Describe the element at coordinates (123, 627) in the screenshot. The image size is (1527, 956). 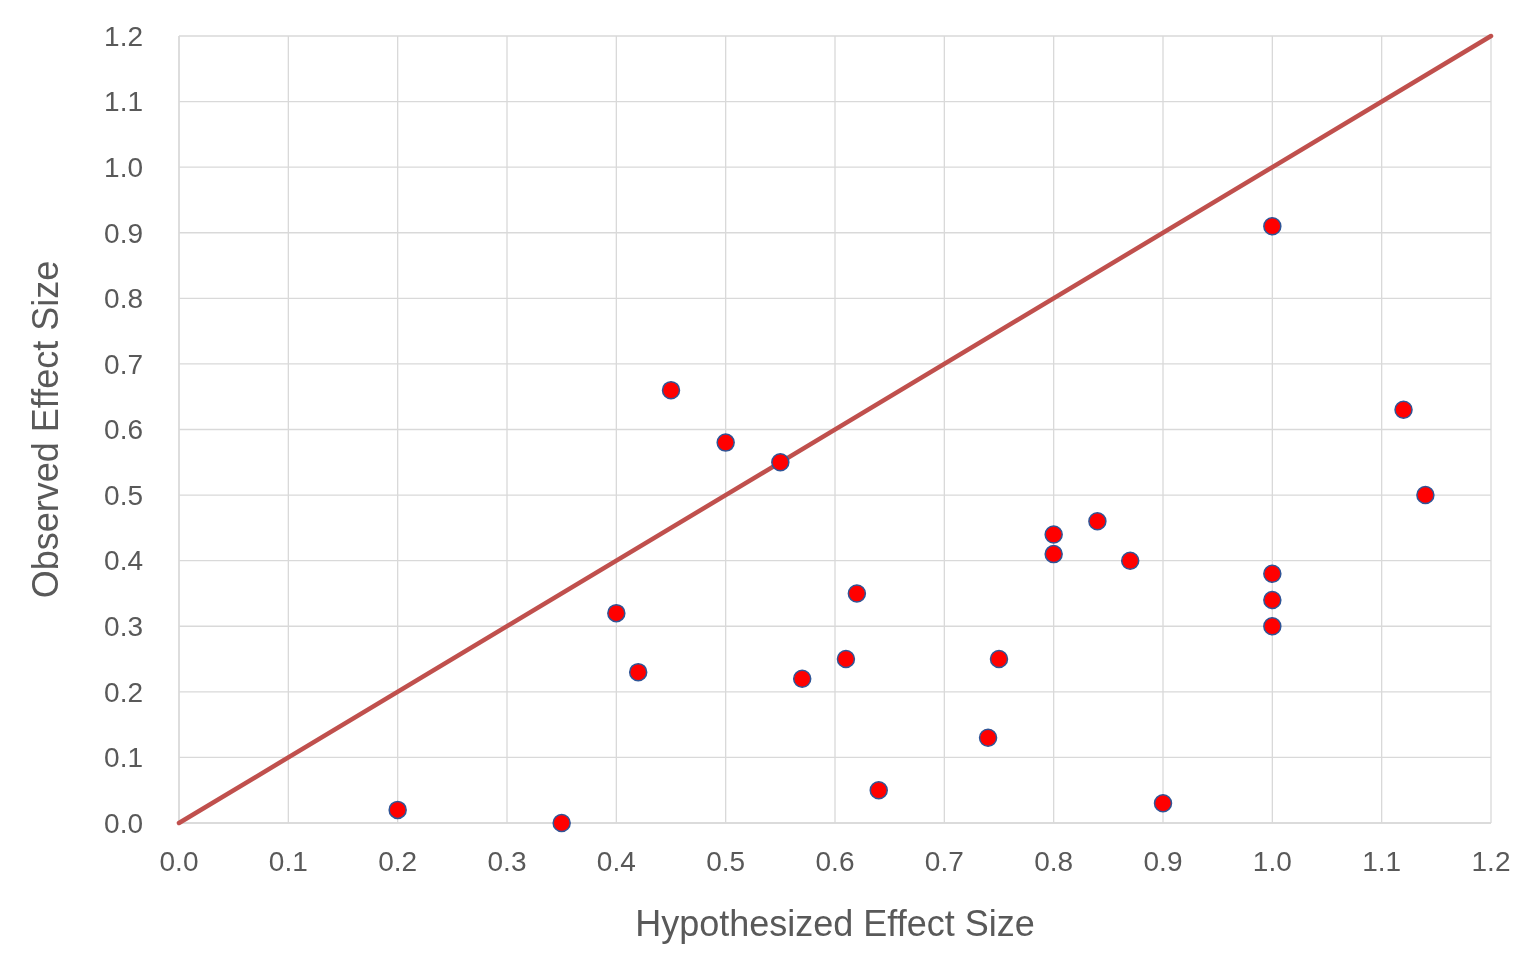
I see `y-tick-label: 0.3` at that location.